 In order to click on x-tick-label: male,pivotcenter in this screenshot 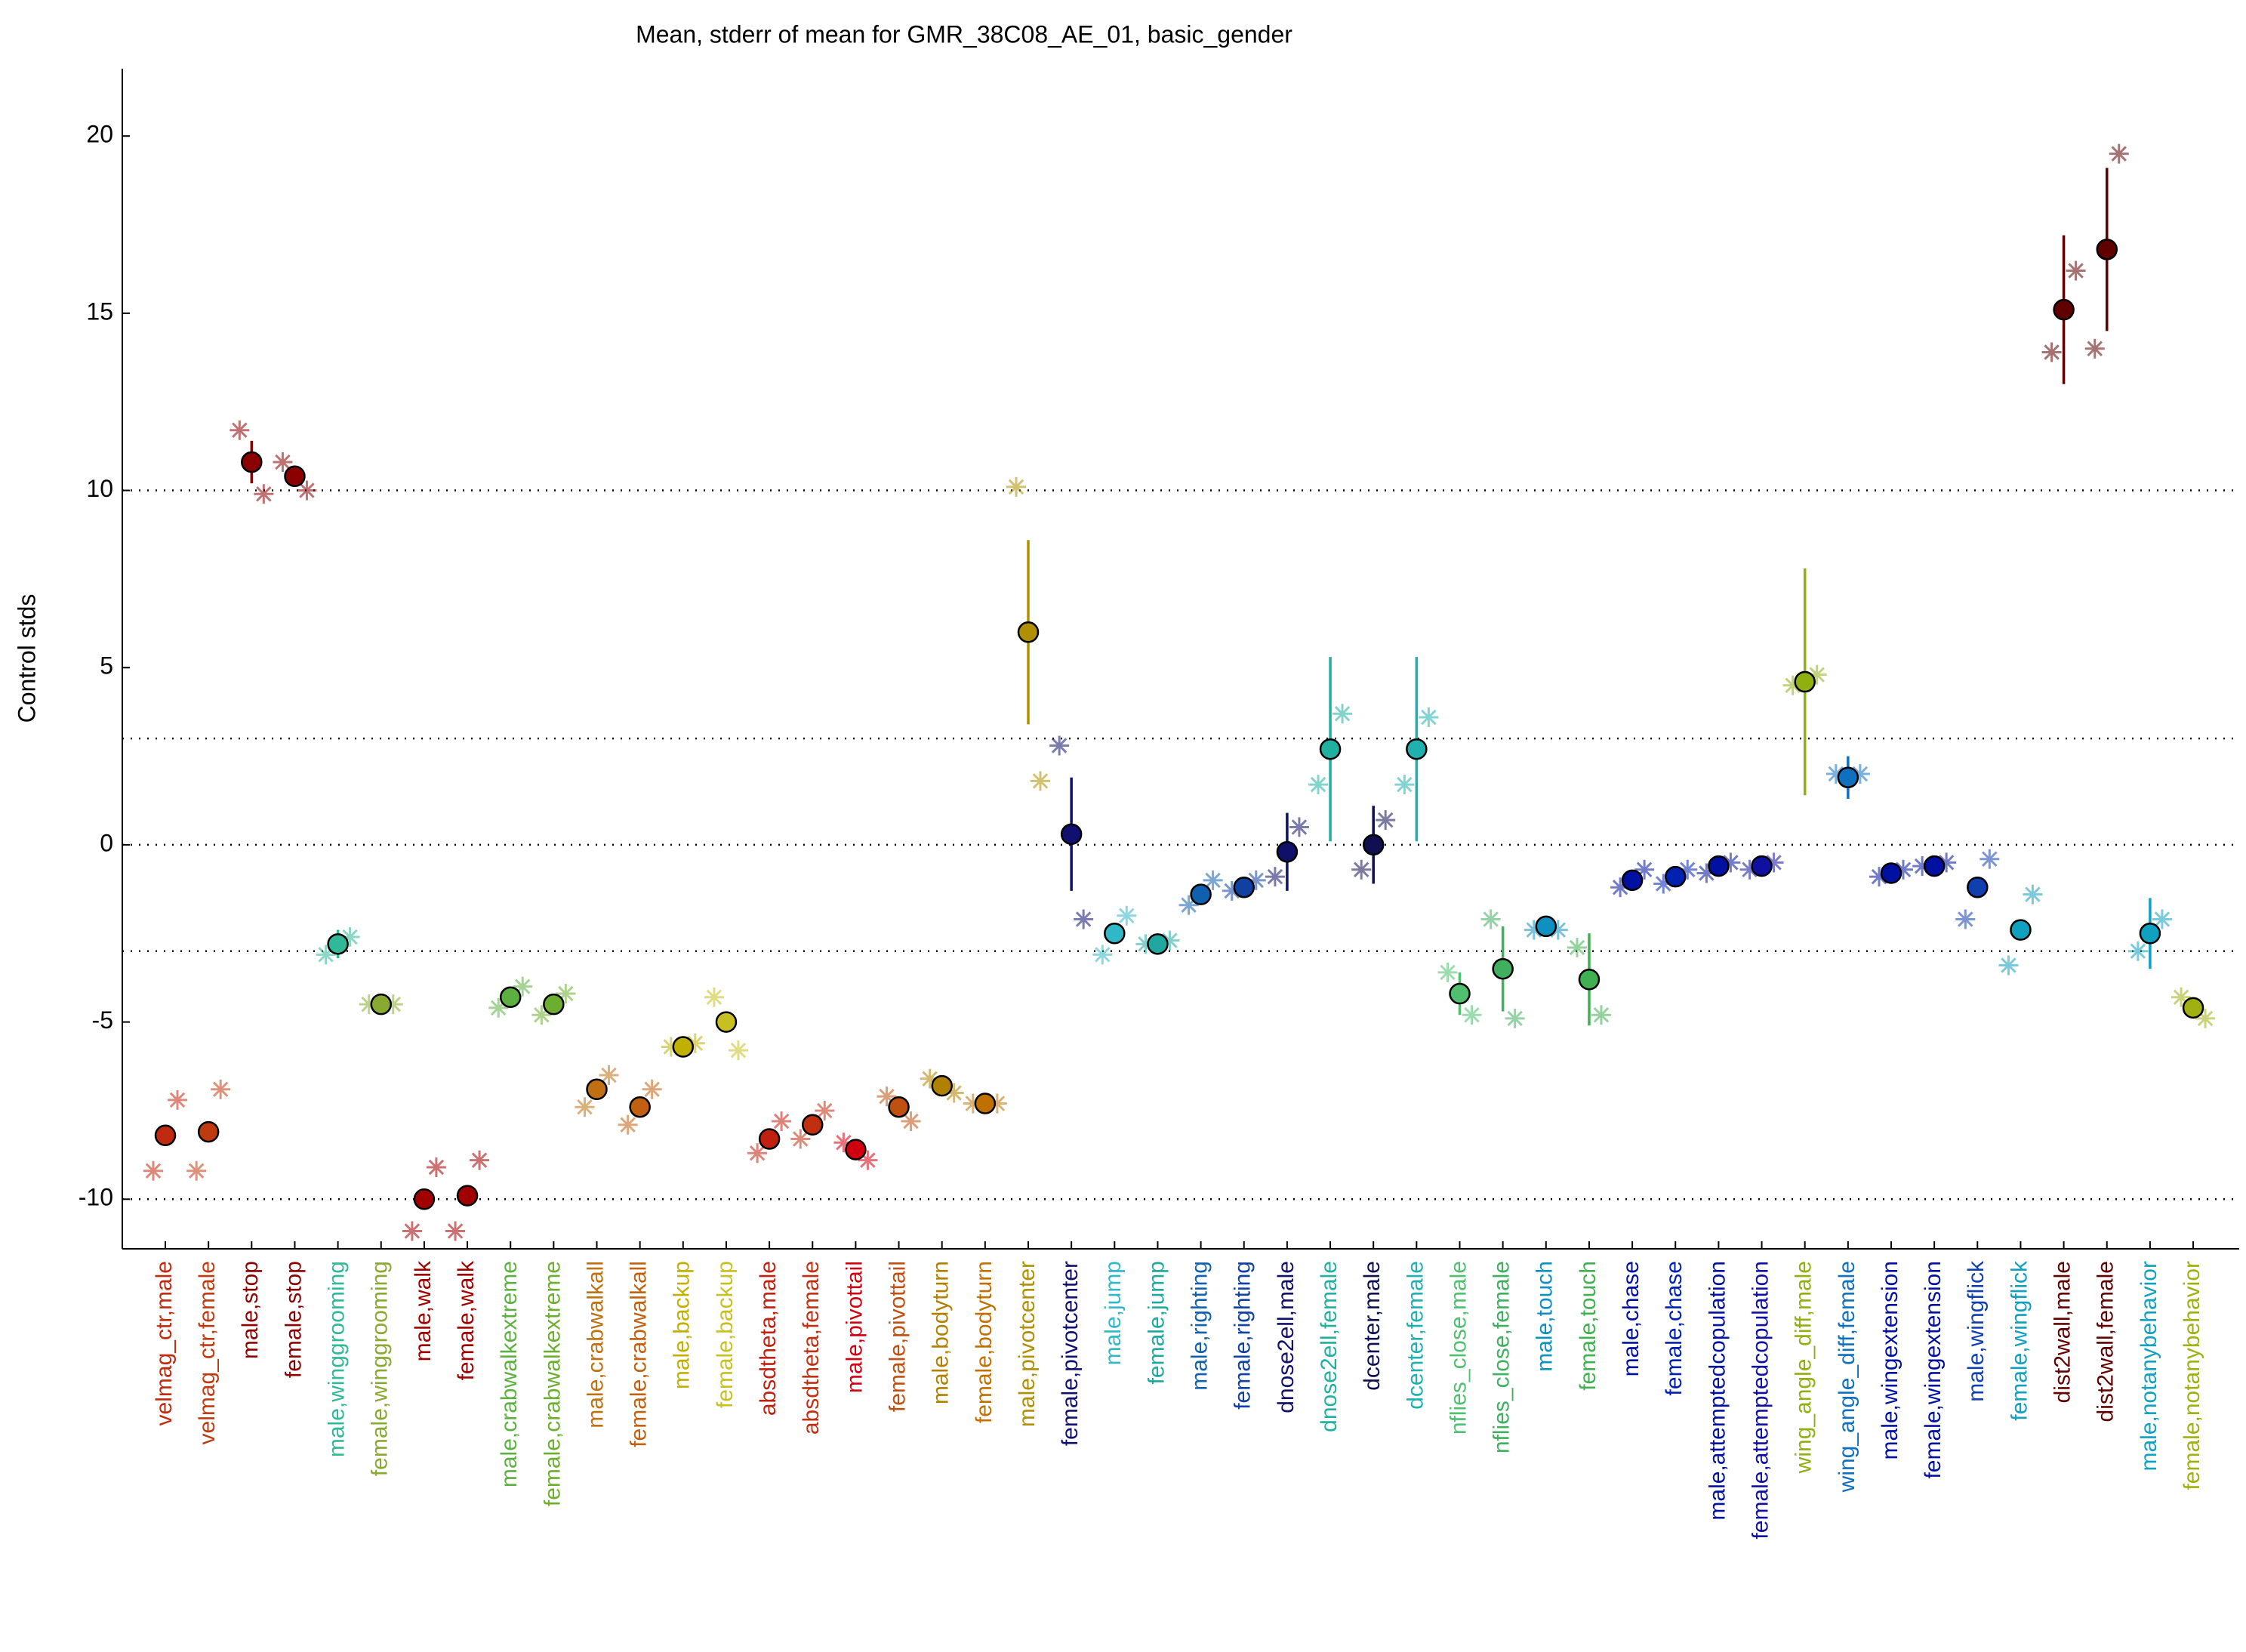, I will do `click(1027, 1344)`.